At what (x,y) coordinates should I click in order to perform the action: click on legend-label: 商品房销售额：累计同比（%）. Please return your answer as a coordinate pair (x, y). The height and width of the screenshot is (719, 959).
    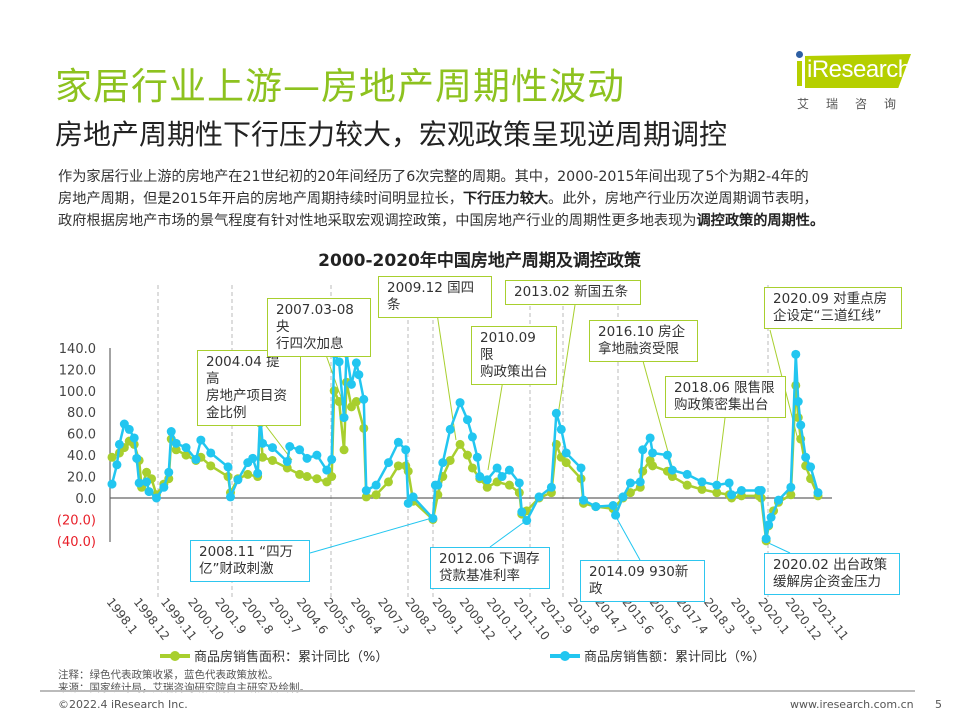
    Looking at the image, I should click on (675, 657).